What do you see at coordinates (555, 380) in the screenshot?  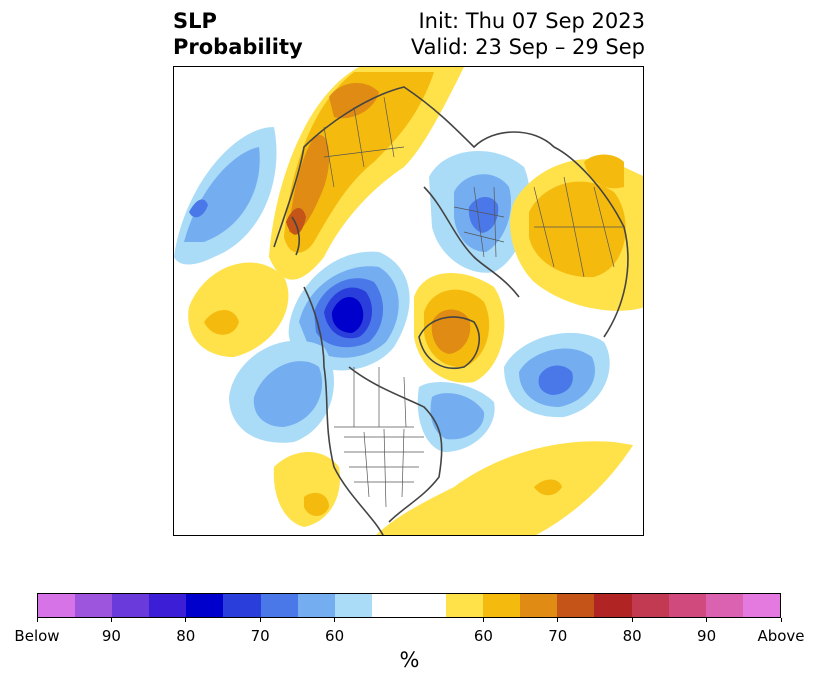 I see `blue-anomaly-north-atlantic-core` at bounding box center [555, 380].